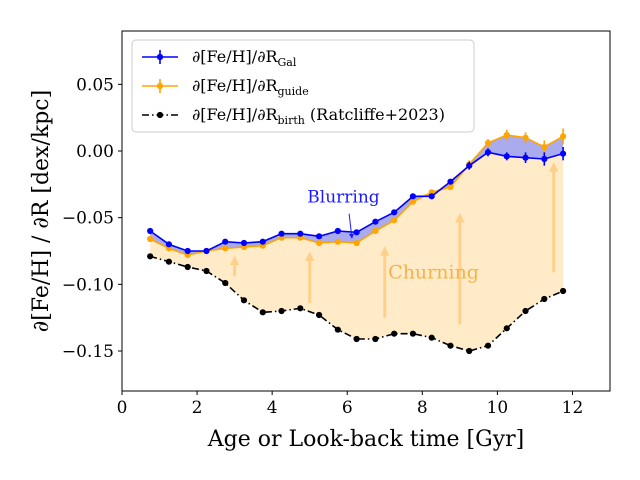 The width and height of the screenshot is (640, 480). What do you see at coordinates (318, 116) in the screenshot?
I see `legend-label-birth: ∂[Fe/H]/∂Rbirth (Ratcliffe+2023)` at bounding box center [318, 116].